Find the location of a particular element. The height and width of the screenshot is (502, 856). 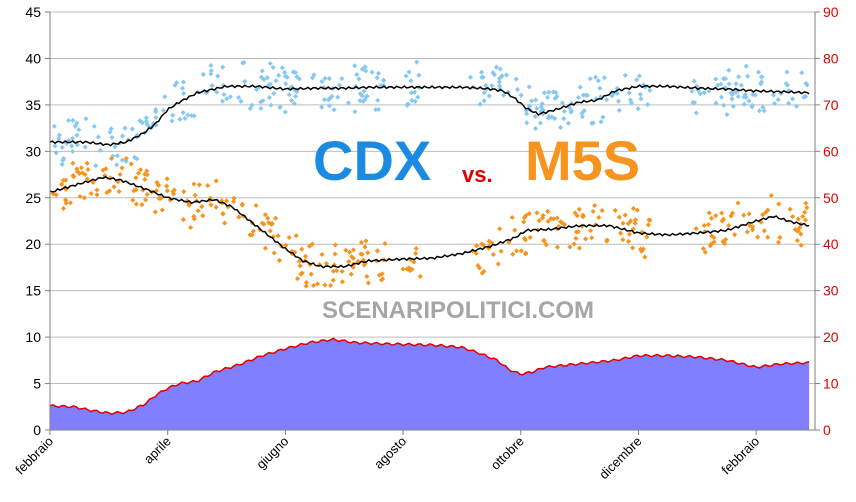

gap-line is located at coordinates (429, 376).